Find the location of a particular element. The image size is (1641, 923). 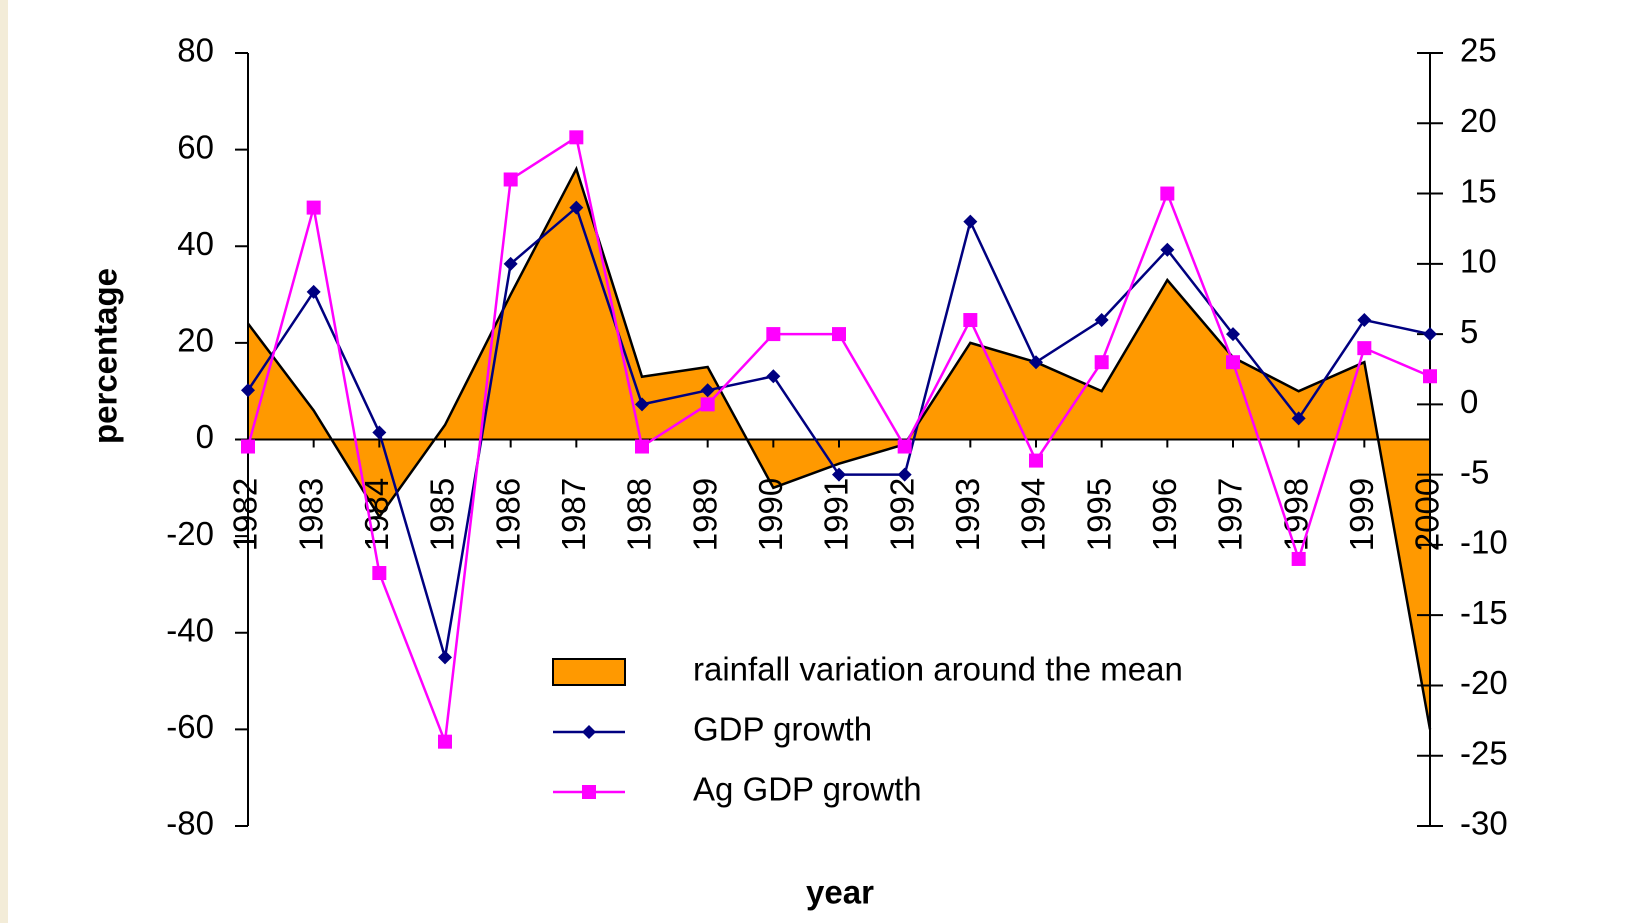

legend-swatch is located at coordinates (589, 672).